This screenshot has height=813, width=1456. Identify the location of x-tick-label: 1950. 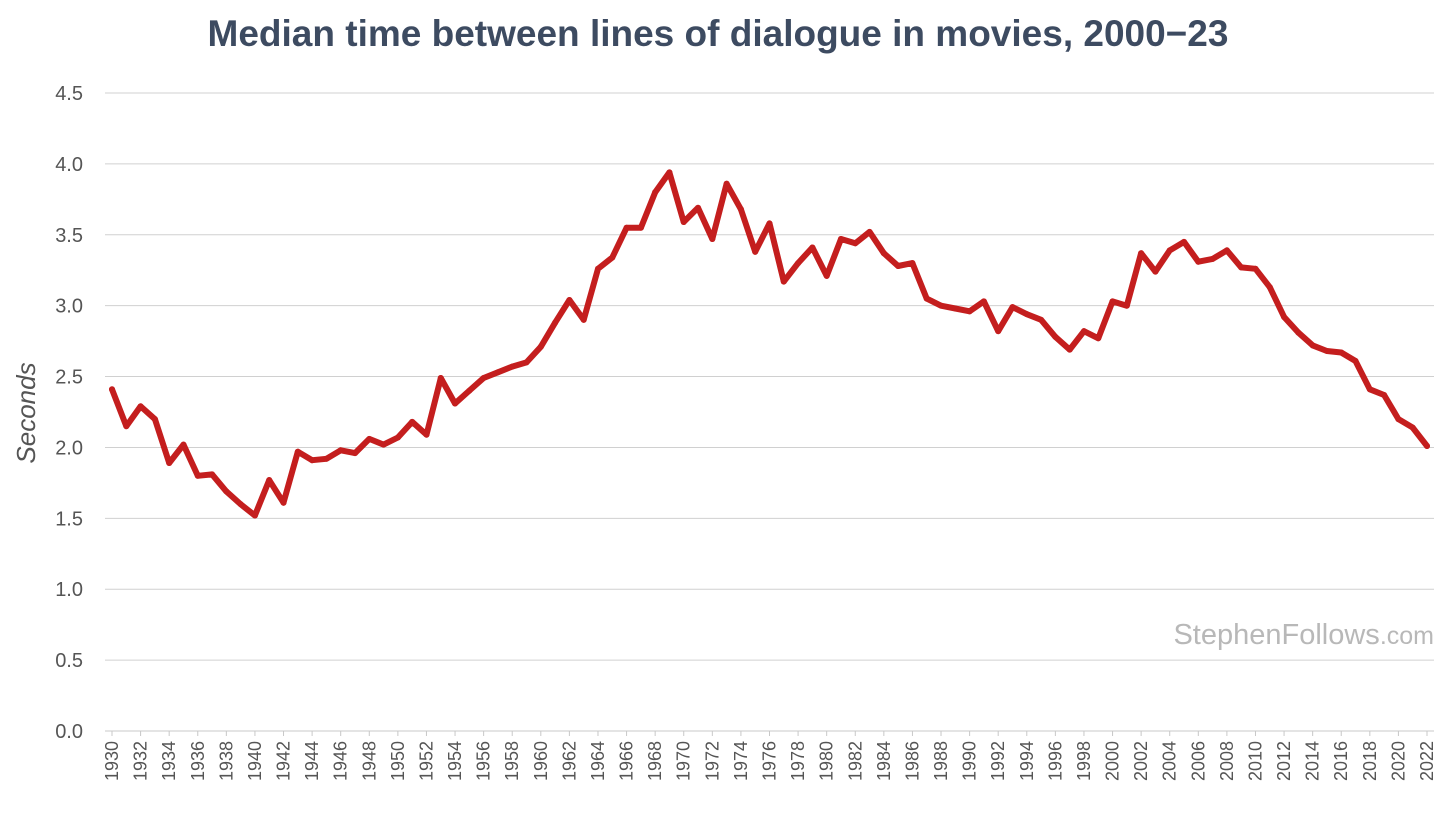
(398, 761).